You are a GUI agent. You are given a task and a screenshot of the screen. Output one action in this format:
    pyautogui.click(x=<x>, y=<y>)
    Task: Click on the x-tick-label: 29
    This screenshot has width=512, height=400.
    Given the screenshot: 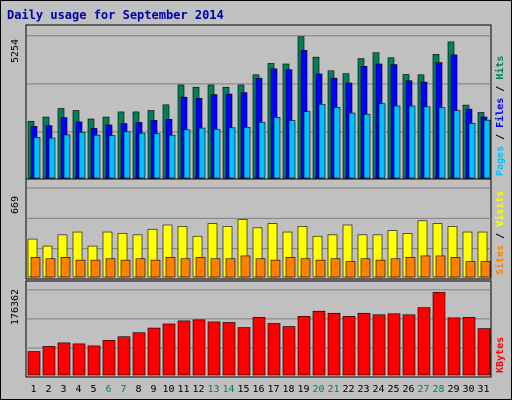 What is the action you would take?
    pyautogui.click(x=453, y=389)
    